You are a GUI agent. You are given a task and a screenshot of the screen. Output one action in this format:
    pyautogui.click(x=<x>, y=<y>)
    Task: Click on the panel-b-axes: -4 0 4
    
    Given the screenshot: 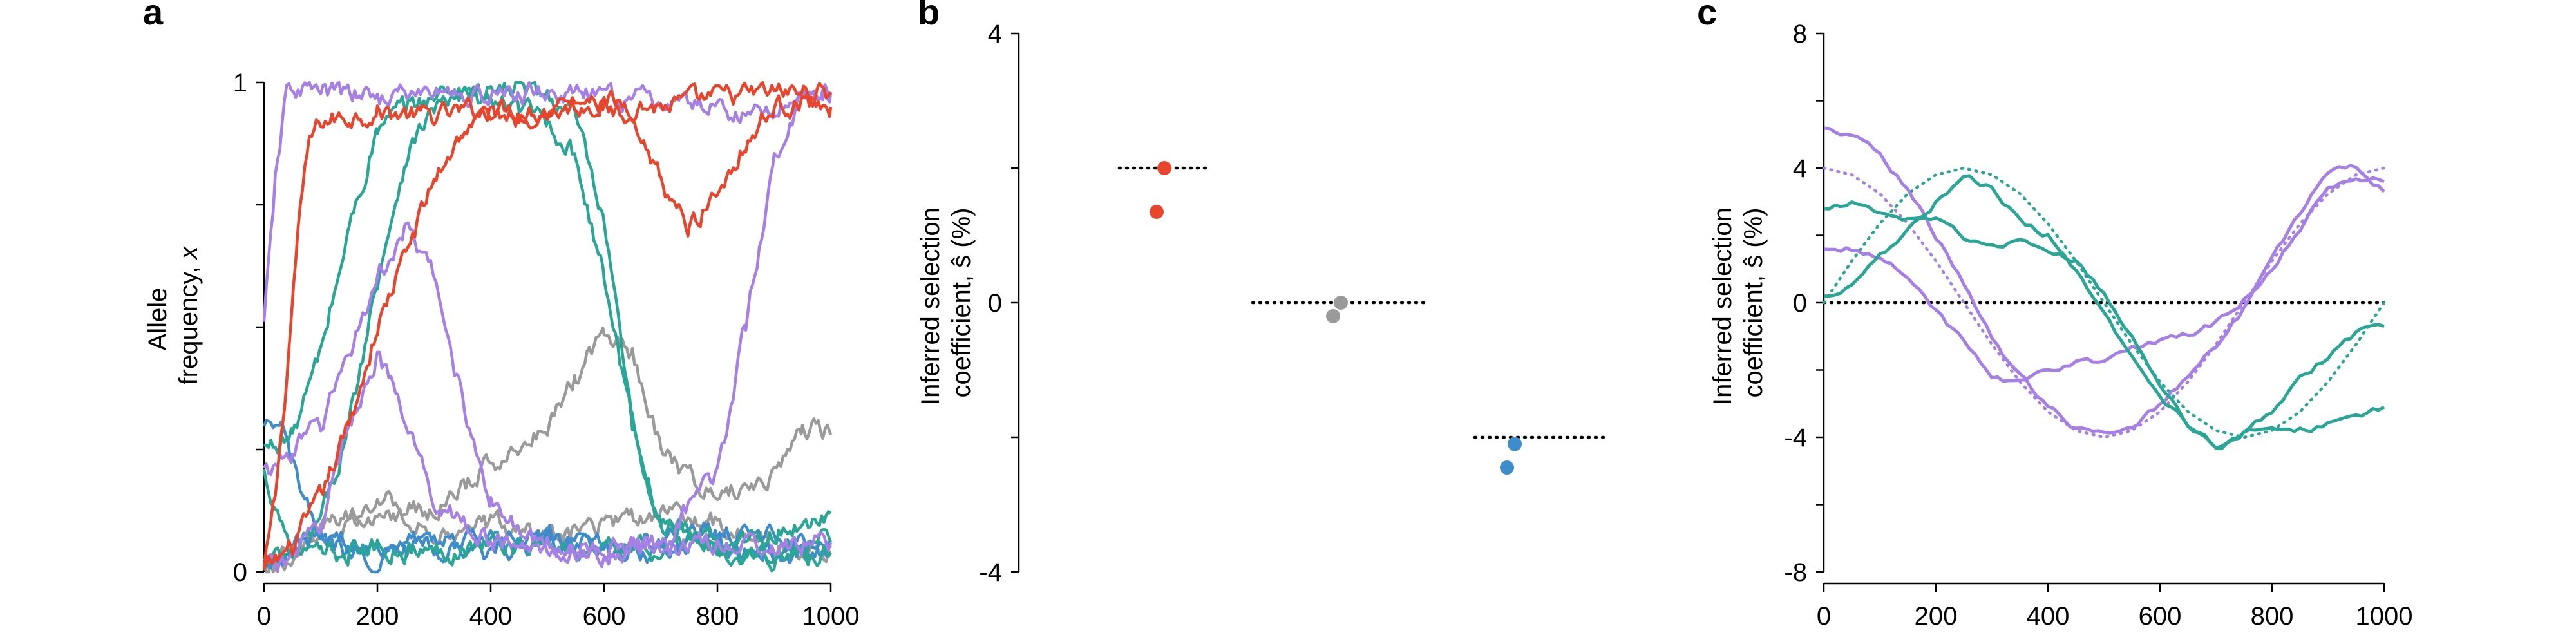 What is the action you would take?
    pyautogui.click(x=1000, y=303)
    